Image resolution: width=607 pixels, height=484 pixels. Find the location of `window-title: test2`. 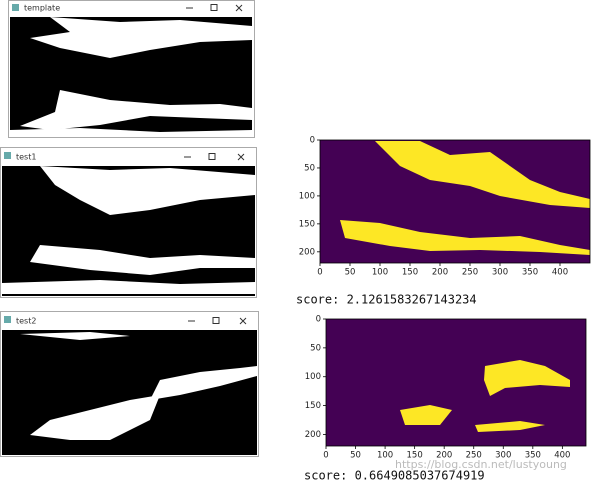

window-title: test2 is located at coordinates (26, 321).